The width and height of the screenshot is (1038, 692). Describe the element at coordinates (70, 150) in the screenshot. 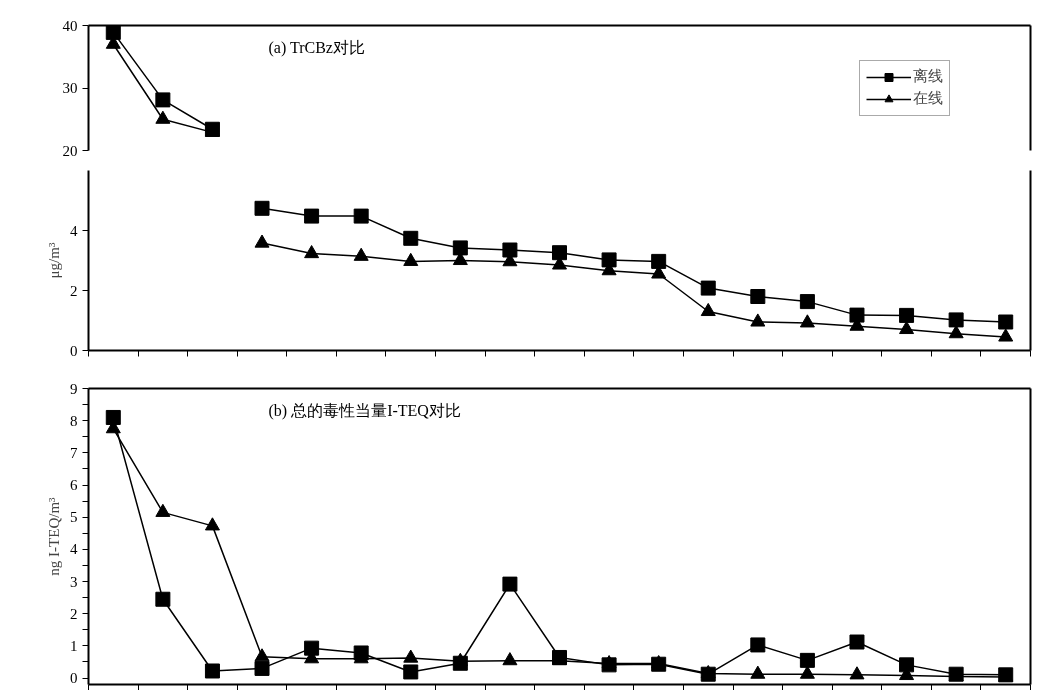

I see `y-tick-label: 20` at that location.